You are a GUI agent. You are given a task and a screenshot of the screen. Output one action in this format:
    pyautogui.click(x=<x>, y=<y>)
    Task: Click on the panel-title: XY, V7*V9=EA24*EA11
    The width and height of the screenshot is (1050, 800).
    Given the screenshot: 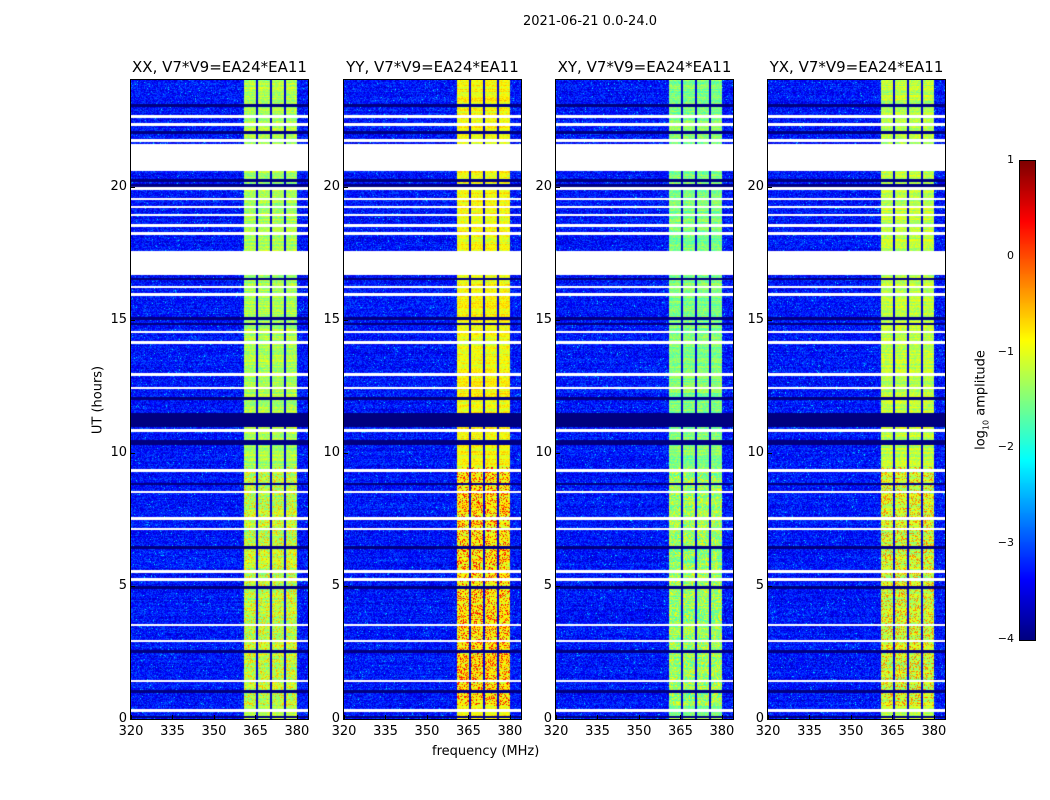 What is the action you would take?
    pyautogui.click(x=644, y=67)
    